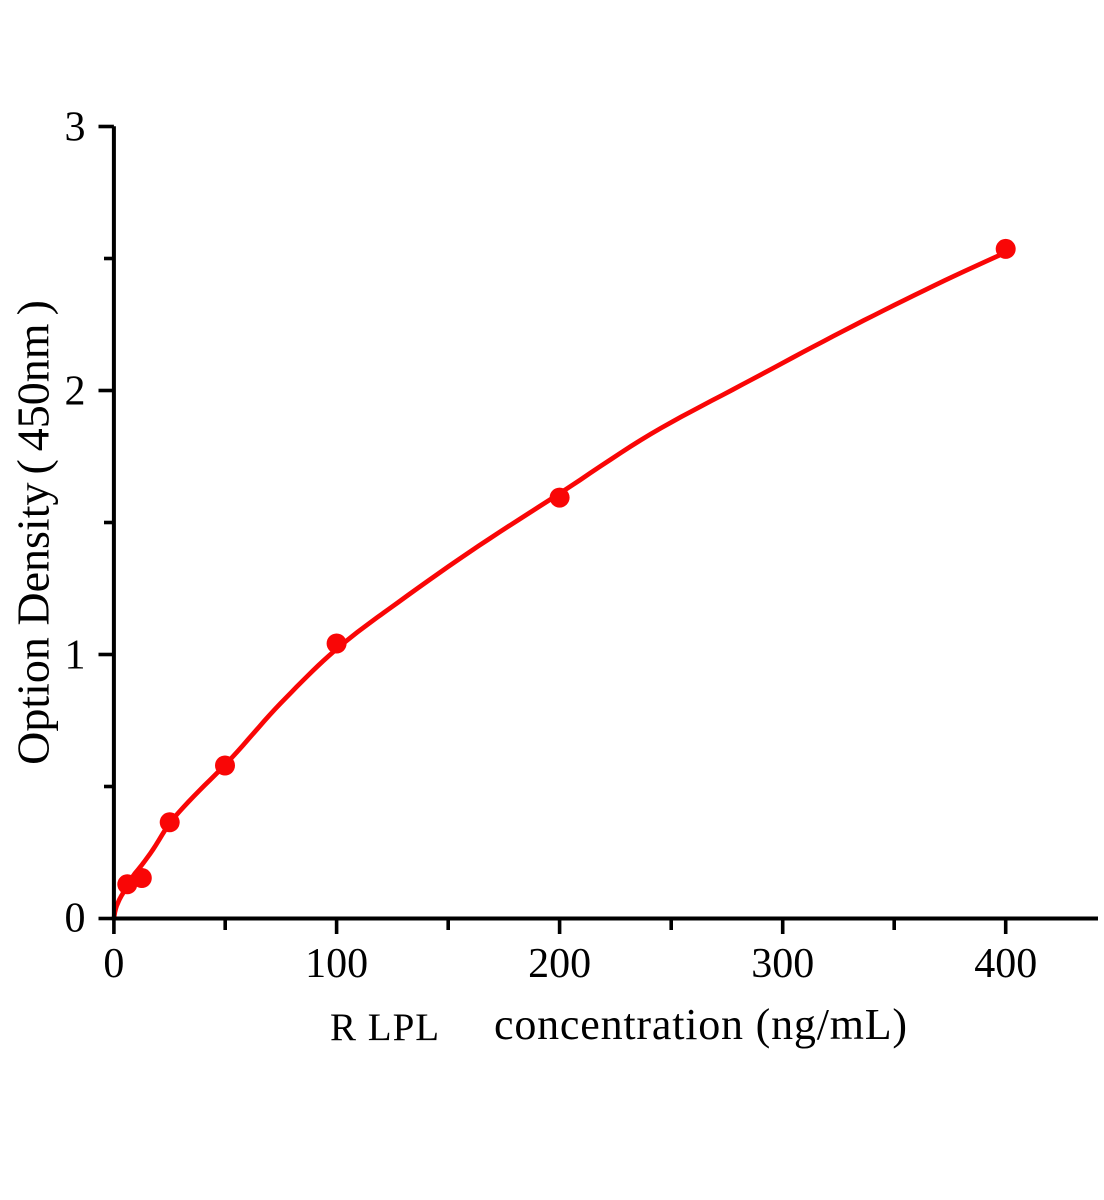 This screenshot has height=1200, width=1104. What do you see at coordinates (385, 1027) in the screenshot?
I see `svg-text: R LPL` at bounding box center [385, 1027].